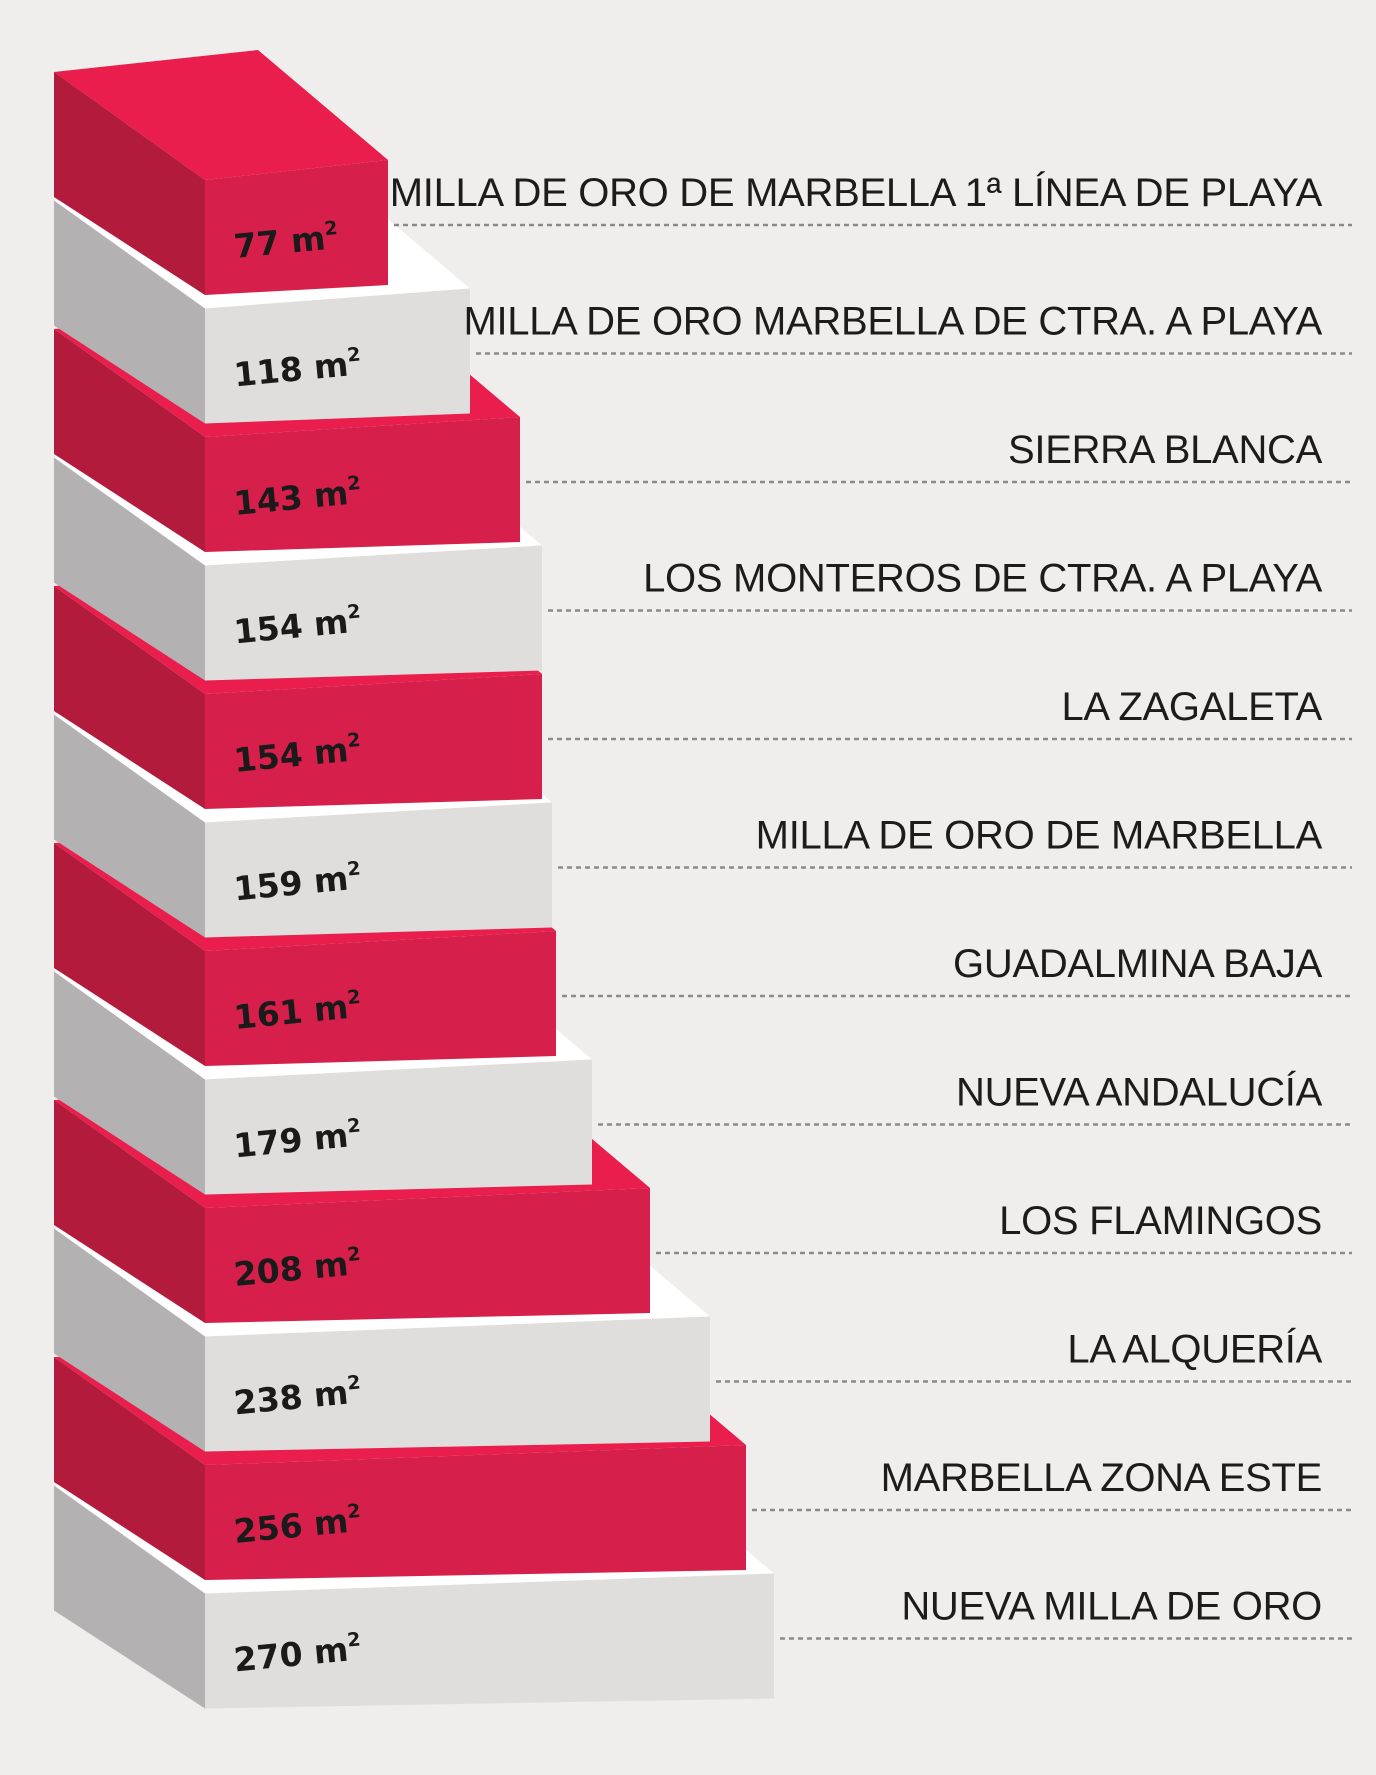 The image size is (1376, 1775). I want to click on block-top-face, so click(221, 115).